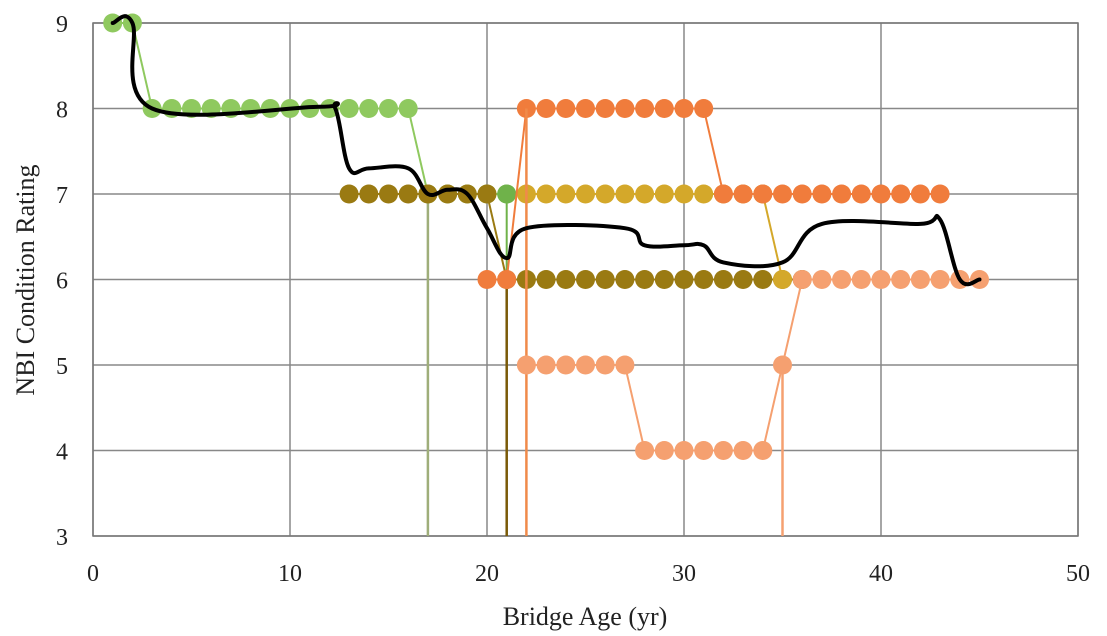 The height and width of the screenshot is (636, 1107). What do you see at coordinates (881, 574) in the screenshot?
I see `x-tick-label: 40` at bounding box center [881, 574].